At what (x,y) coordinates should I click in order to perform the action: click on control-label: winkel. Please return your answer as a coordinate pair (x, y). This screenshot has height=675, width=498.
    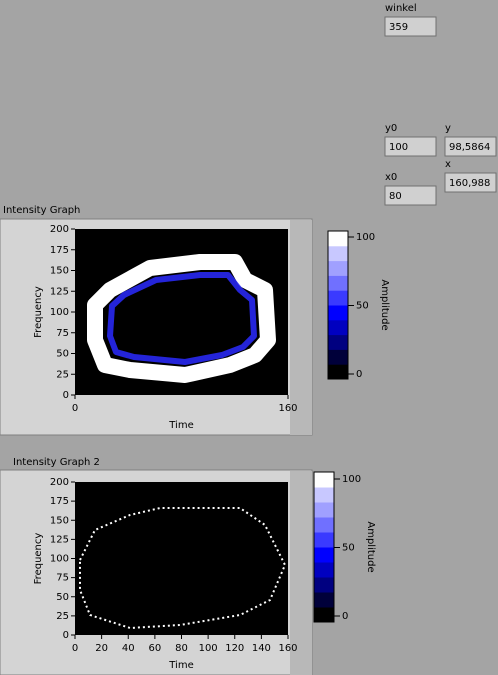
    Looking at the image, I should click on (401, 8).